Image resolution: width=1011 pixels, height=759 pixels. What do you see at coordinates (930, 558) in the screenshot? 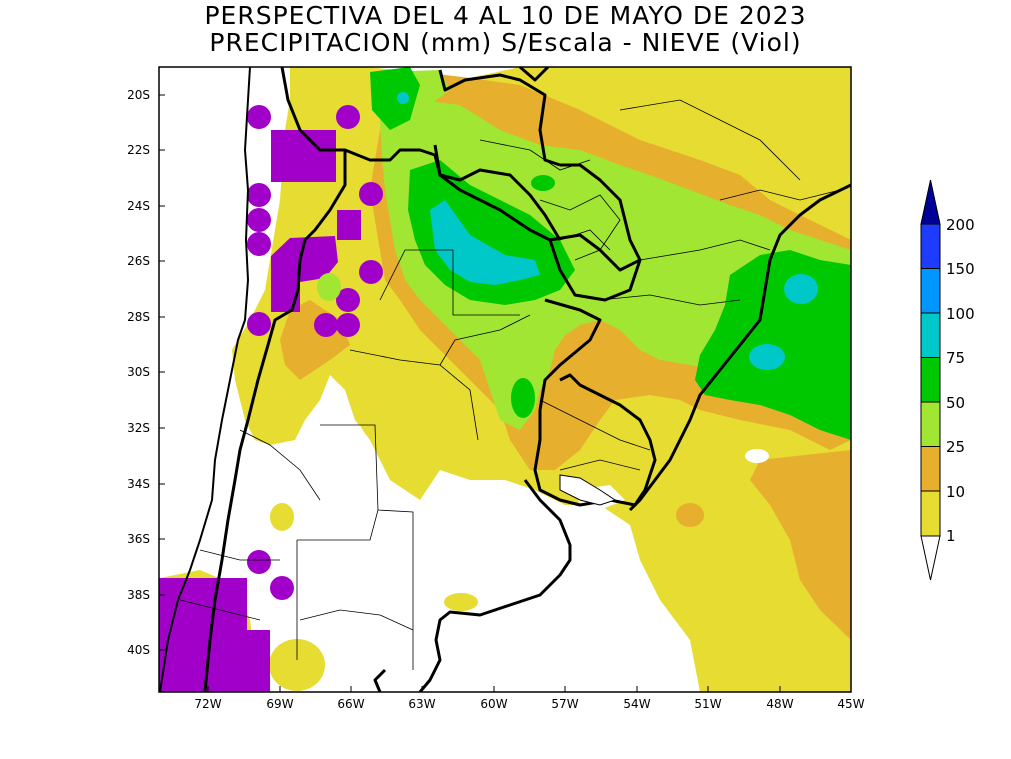
I see `legend-cap-bottom` at bounding box center [930, 558].